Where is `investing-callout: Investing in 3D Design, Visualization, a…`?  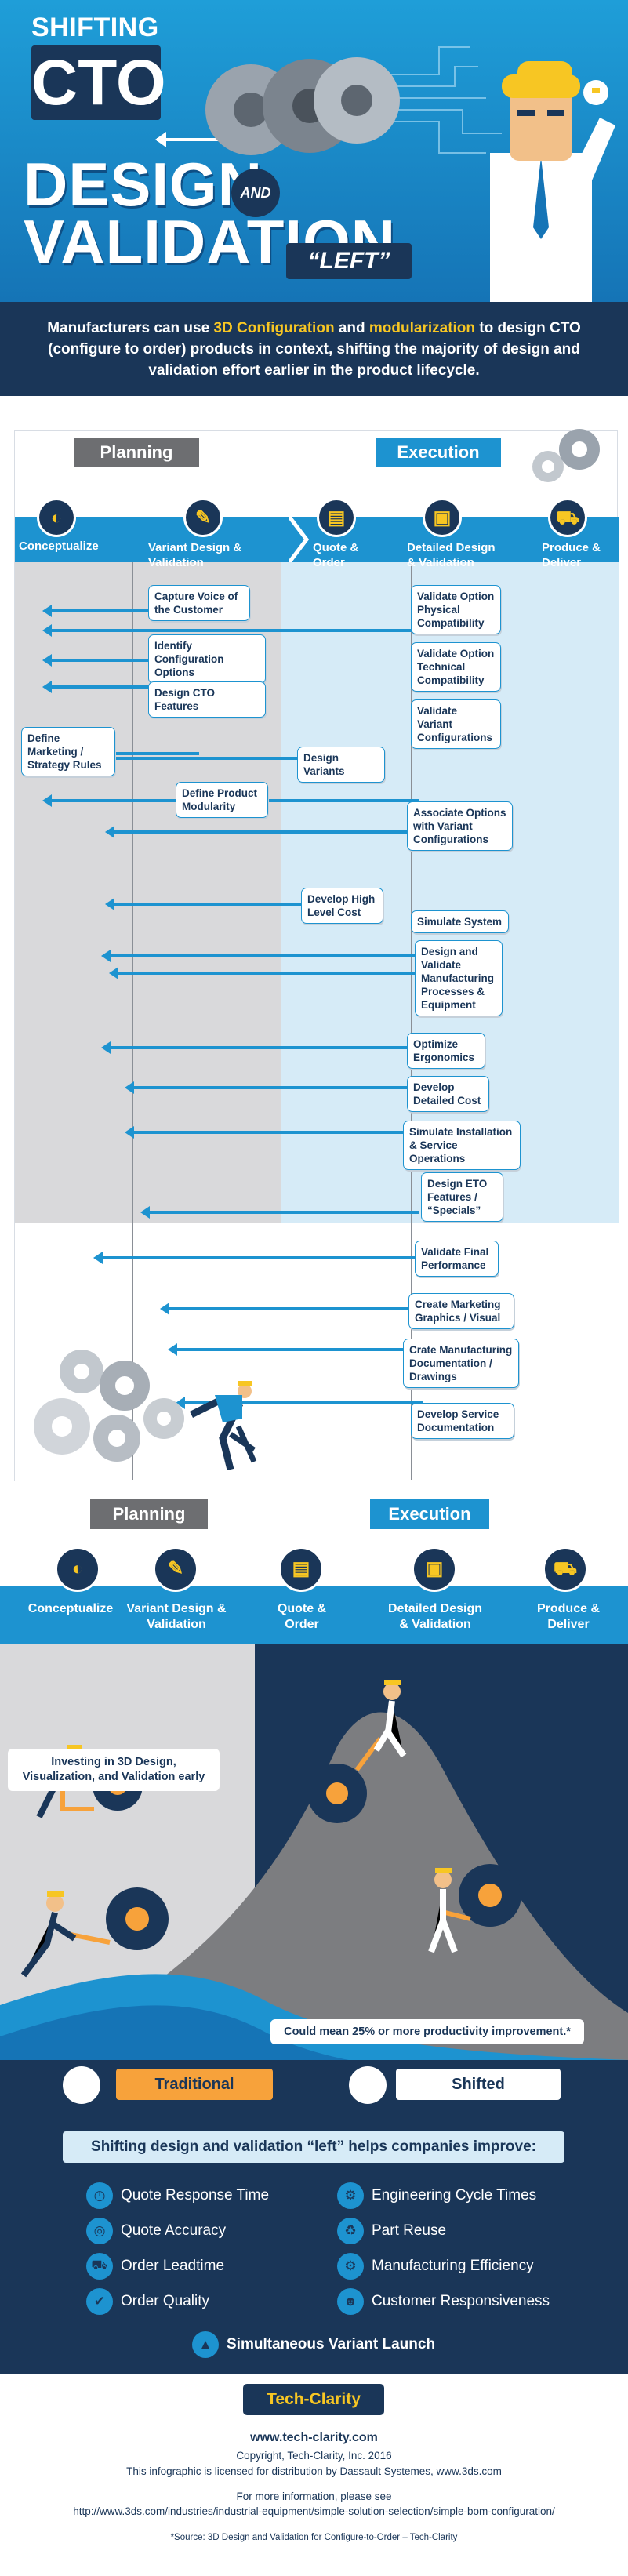
investing-callout: Investing in 3D Design, Visualization, a… is located at coordinates (114, 1770).